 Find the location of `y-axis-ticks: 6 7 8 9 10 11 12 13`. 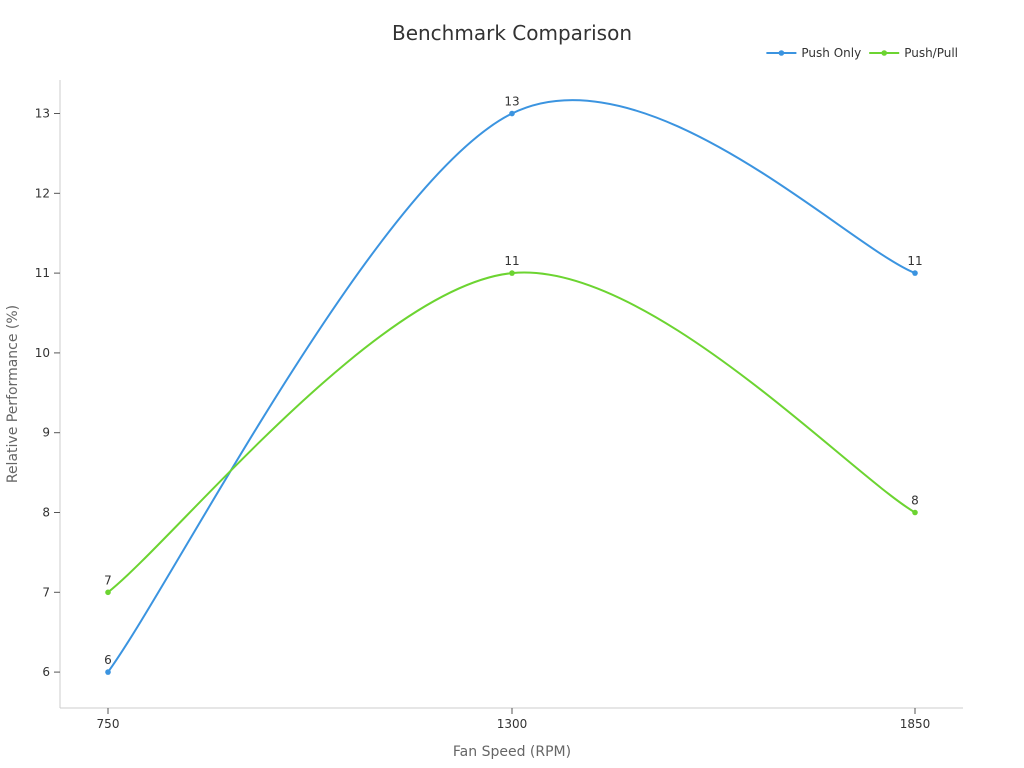

y-axis-ticks: 6 7 8 9 10 11 12 13 is located at coordinates (47, 393).